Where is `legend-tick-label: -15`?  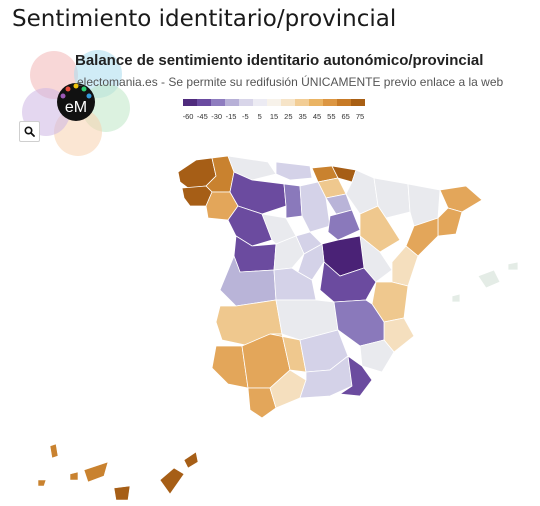 legend-tick-label: -15 is located at coordinates (231, 116).